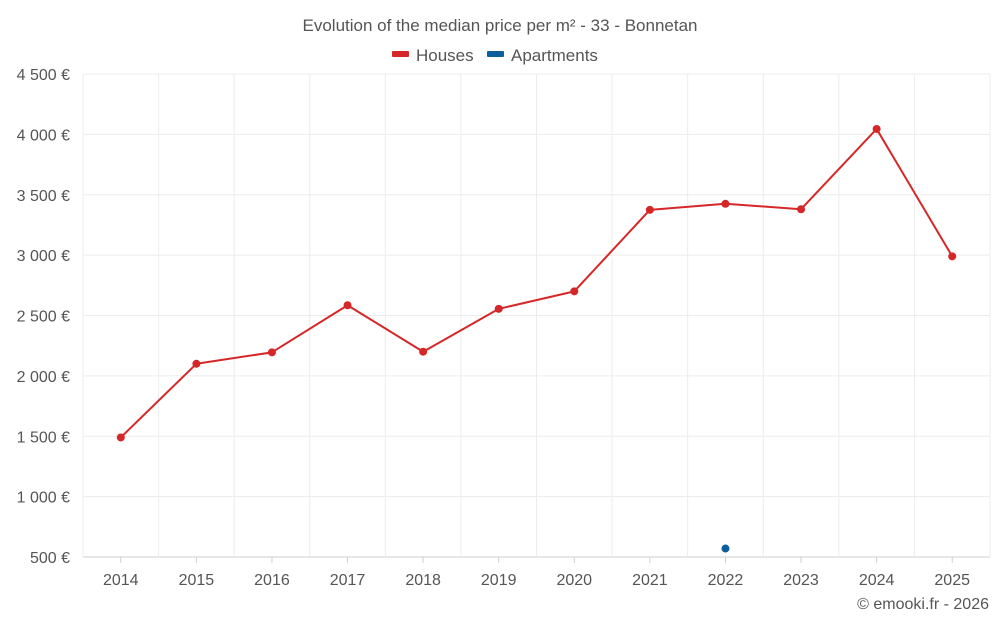 This screenshot has height=625, width=1000. Describe the element at coordinates (574, 580) in the screenshot. I see `x-tick-label: 2020` at that location.